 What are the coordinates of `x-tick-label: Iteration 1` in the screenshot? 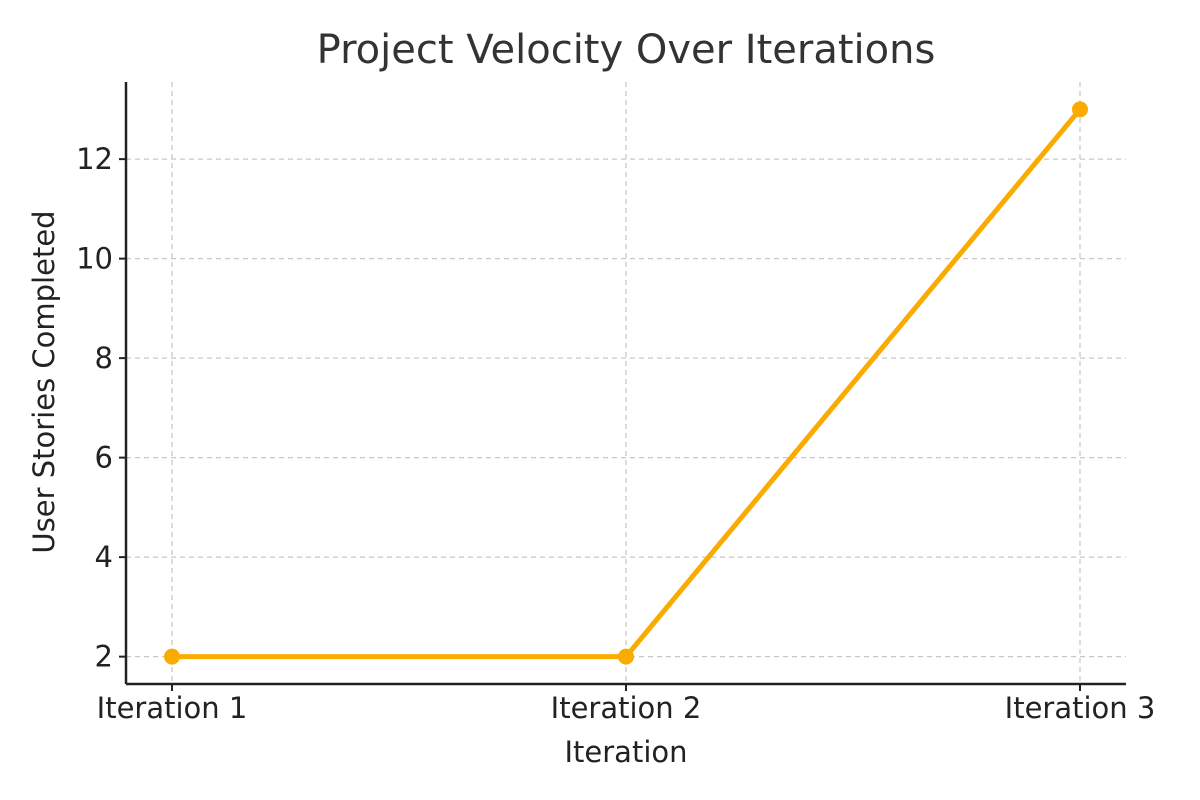 It's located at (172, 708).